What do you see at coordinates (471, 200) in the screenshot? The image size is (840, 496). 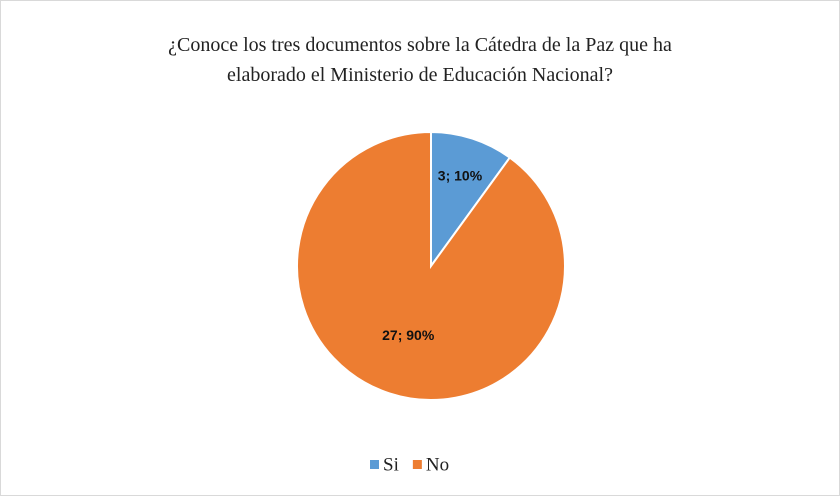 I see `pie-slice` at bounding box center [471, 200].